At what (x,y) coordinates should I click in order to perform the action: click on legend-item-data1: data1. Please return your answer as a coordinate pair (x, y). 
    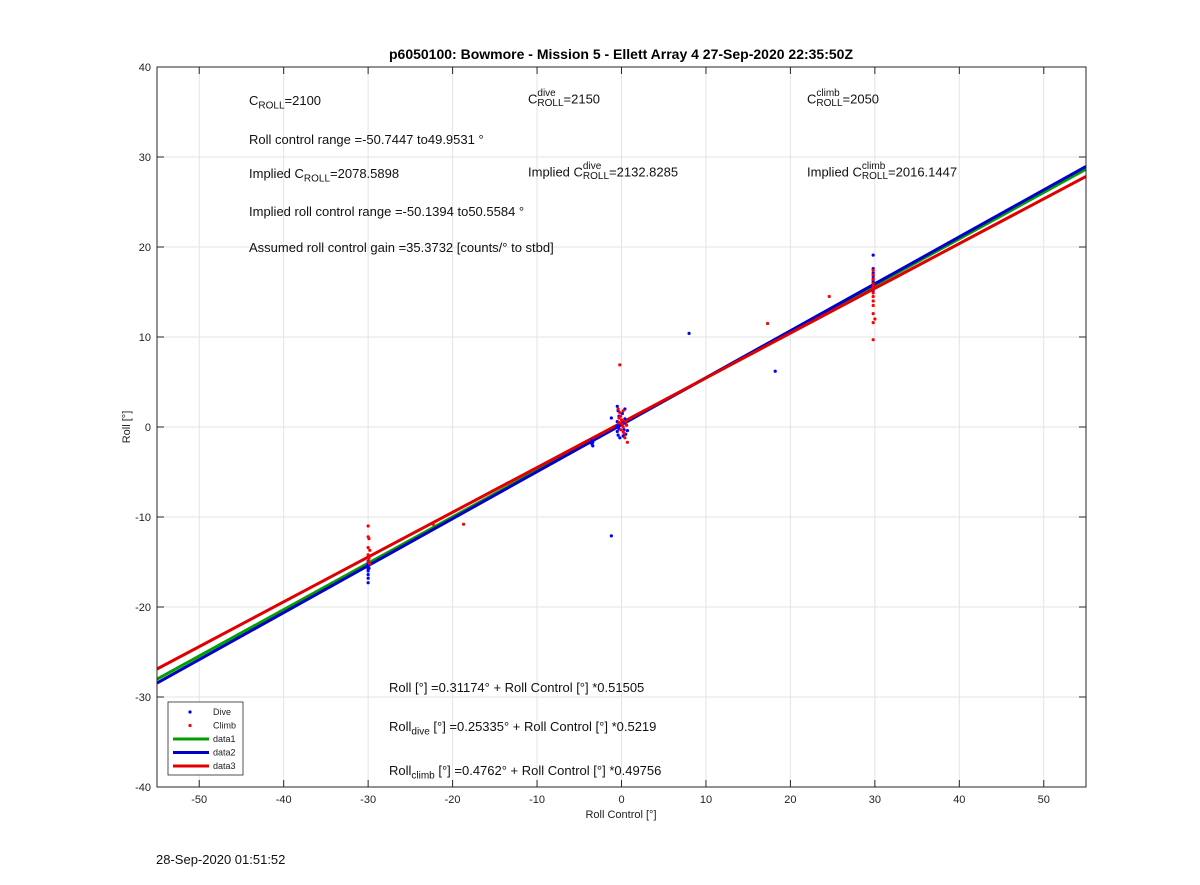
    Looking at the image, I should click on (204, 739).